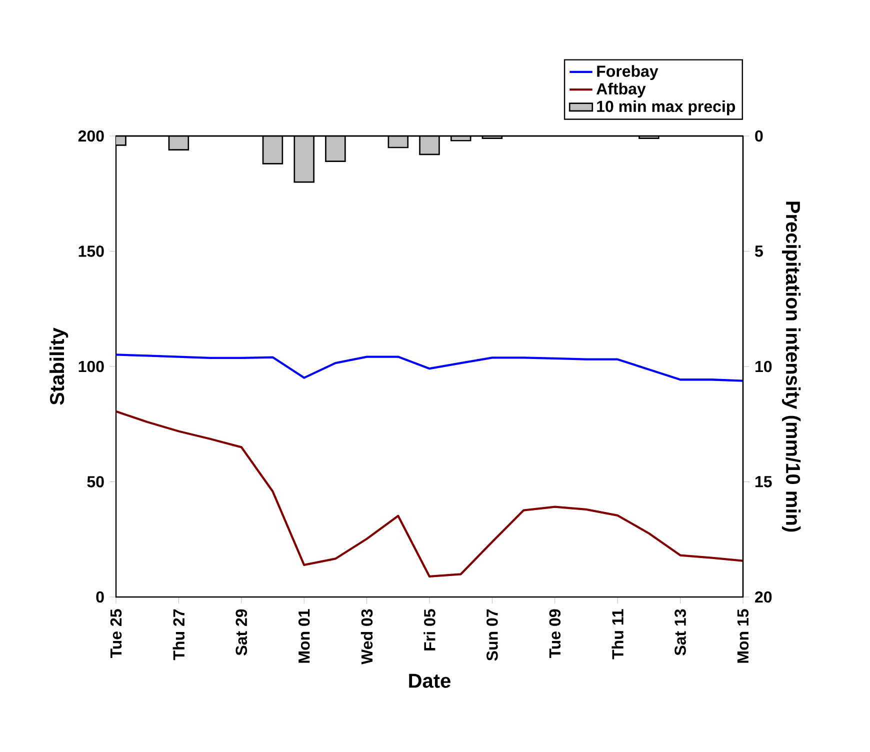 The image size is (870, 752). Describe the element at coordinates (366, 636) in the screenshot. I see `x-tick-label: Wed 03` at that location.